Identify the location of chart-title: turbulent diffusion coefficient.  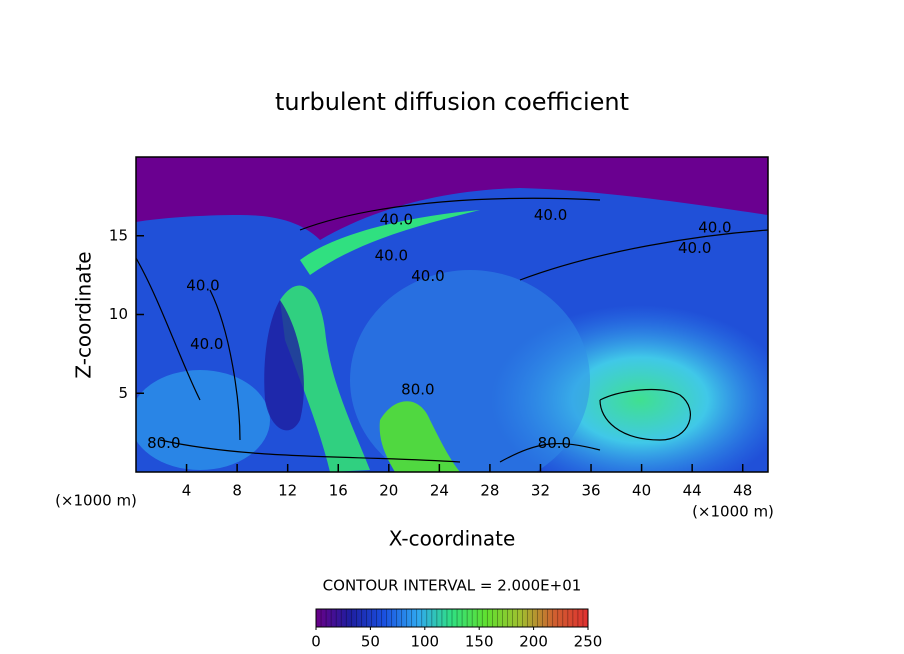
(452, 102).